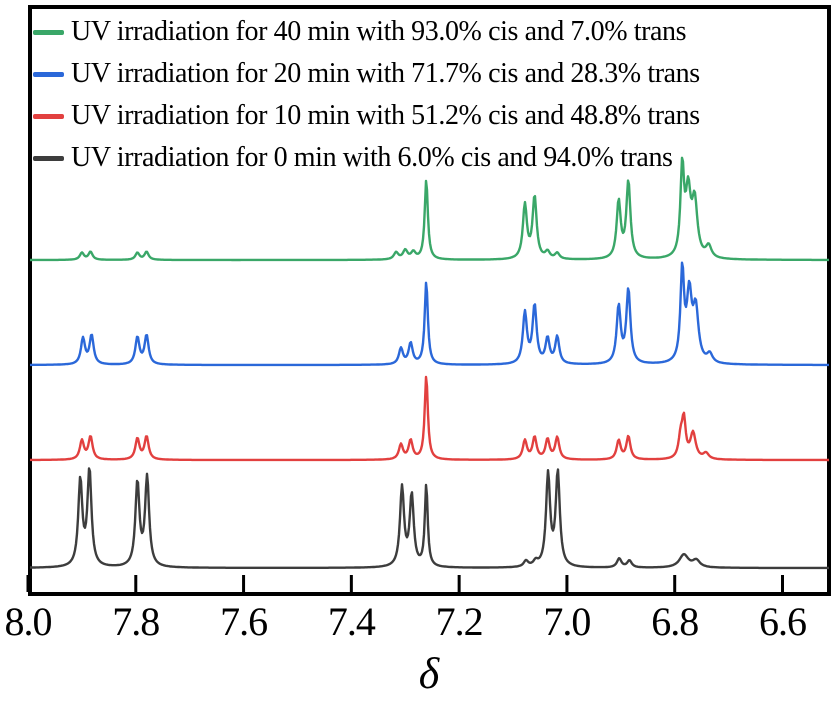 The width and height of the screenshot is (838, 709). Describe the element at coordinates (136, 621) in the screenshot. I see `x-tick-label: 7.8` at that location.